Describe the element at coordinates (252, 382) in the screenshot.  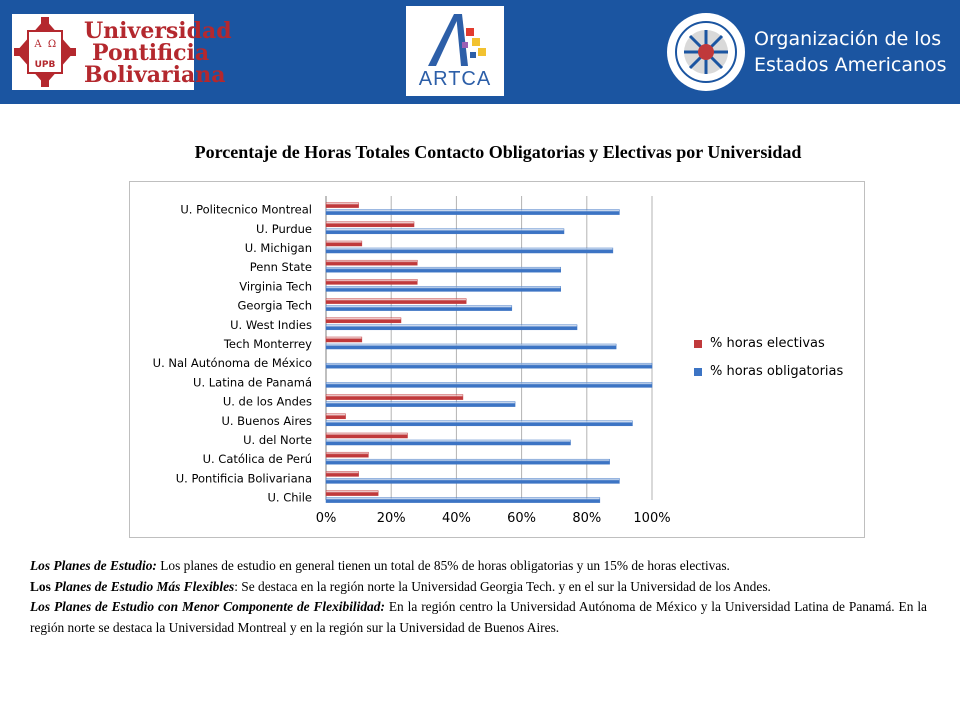
I see `y-tick-label: U. Latina de Panamá` at that location.